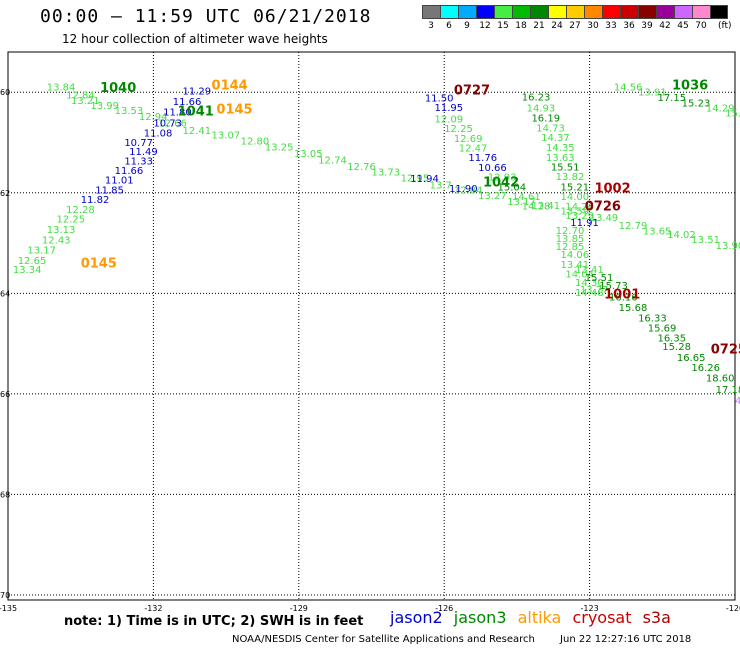 This screenshot has height=650, width=740. What do you see at coordinates (431, 26) in the screenshot?
I see `scale-label: 3` at bounding box center [431, 26].